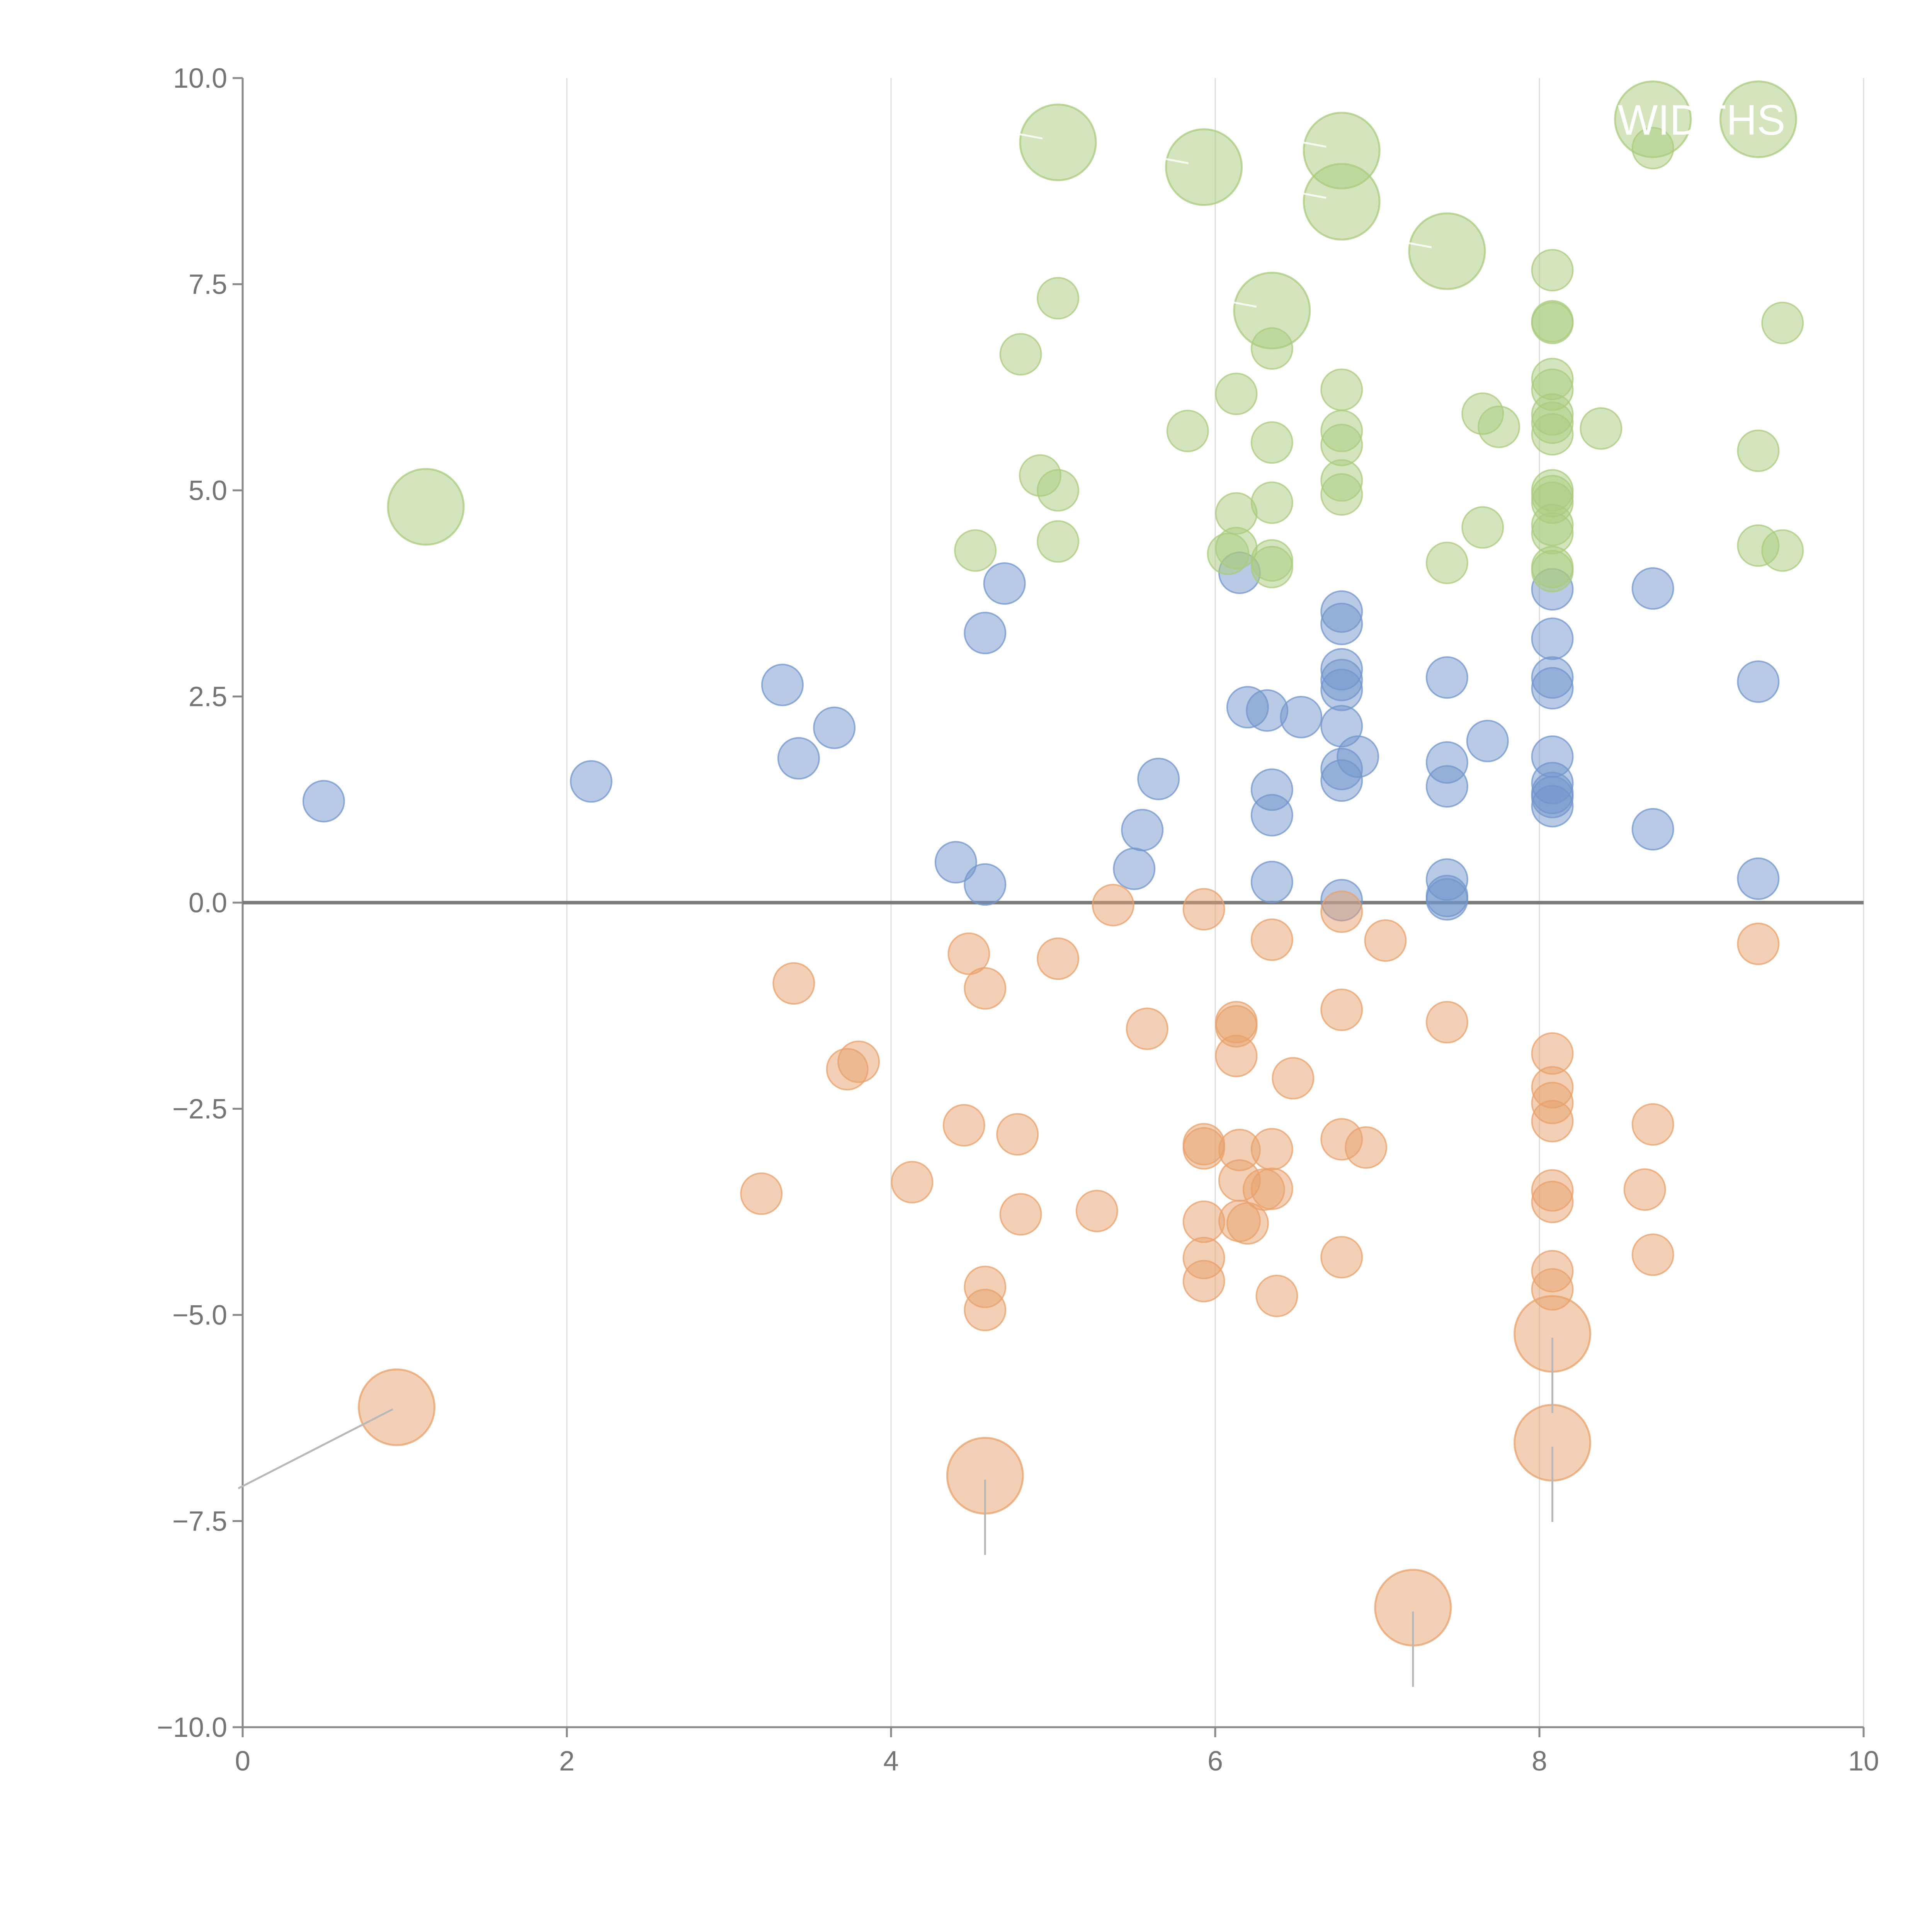 This screenshot has width=1932, height=1932. I want to click on x-tick-label-1: 2, so click(567, 1761).